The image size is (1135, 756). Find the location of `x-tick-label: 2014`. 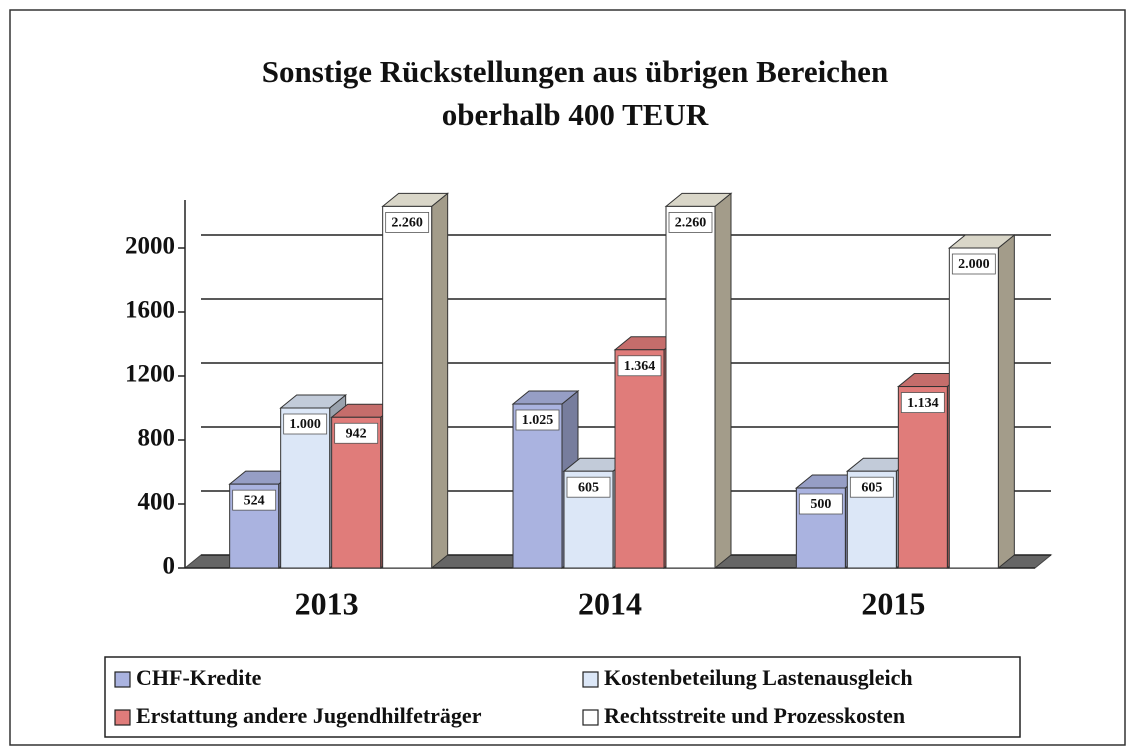

x-tick-label: 2014 is located at coordinates (610, 603).